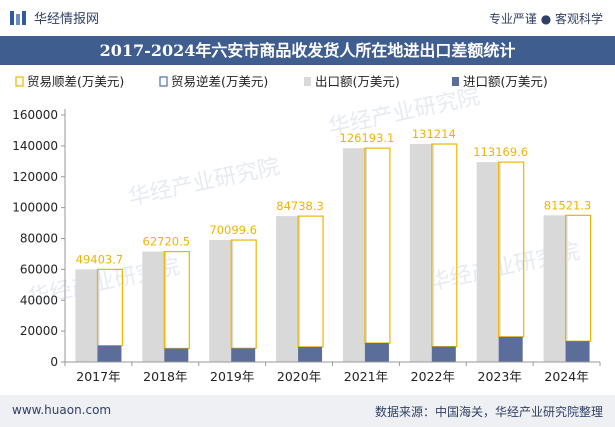 The width and height of the screenshot is (615, 427). I want to click on x-tick-label: 2018年, so click(165, 376).